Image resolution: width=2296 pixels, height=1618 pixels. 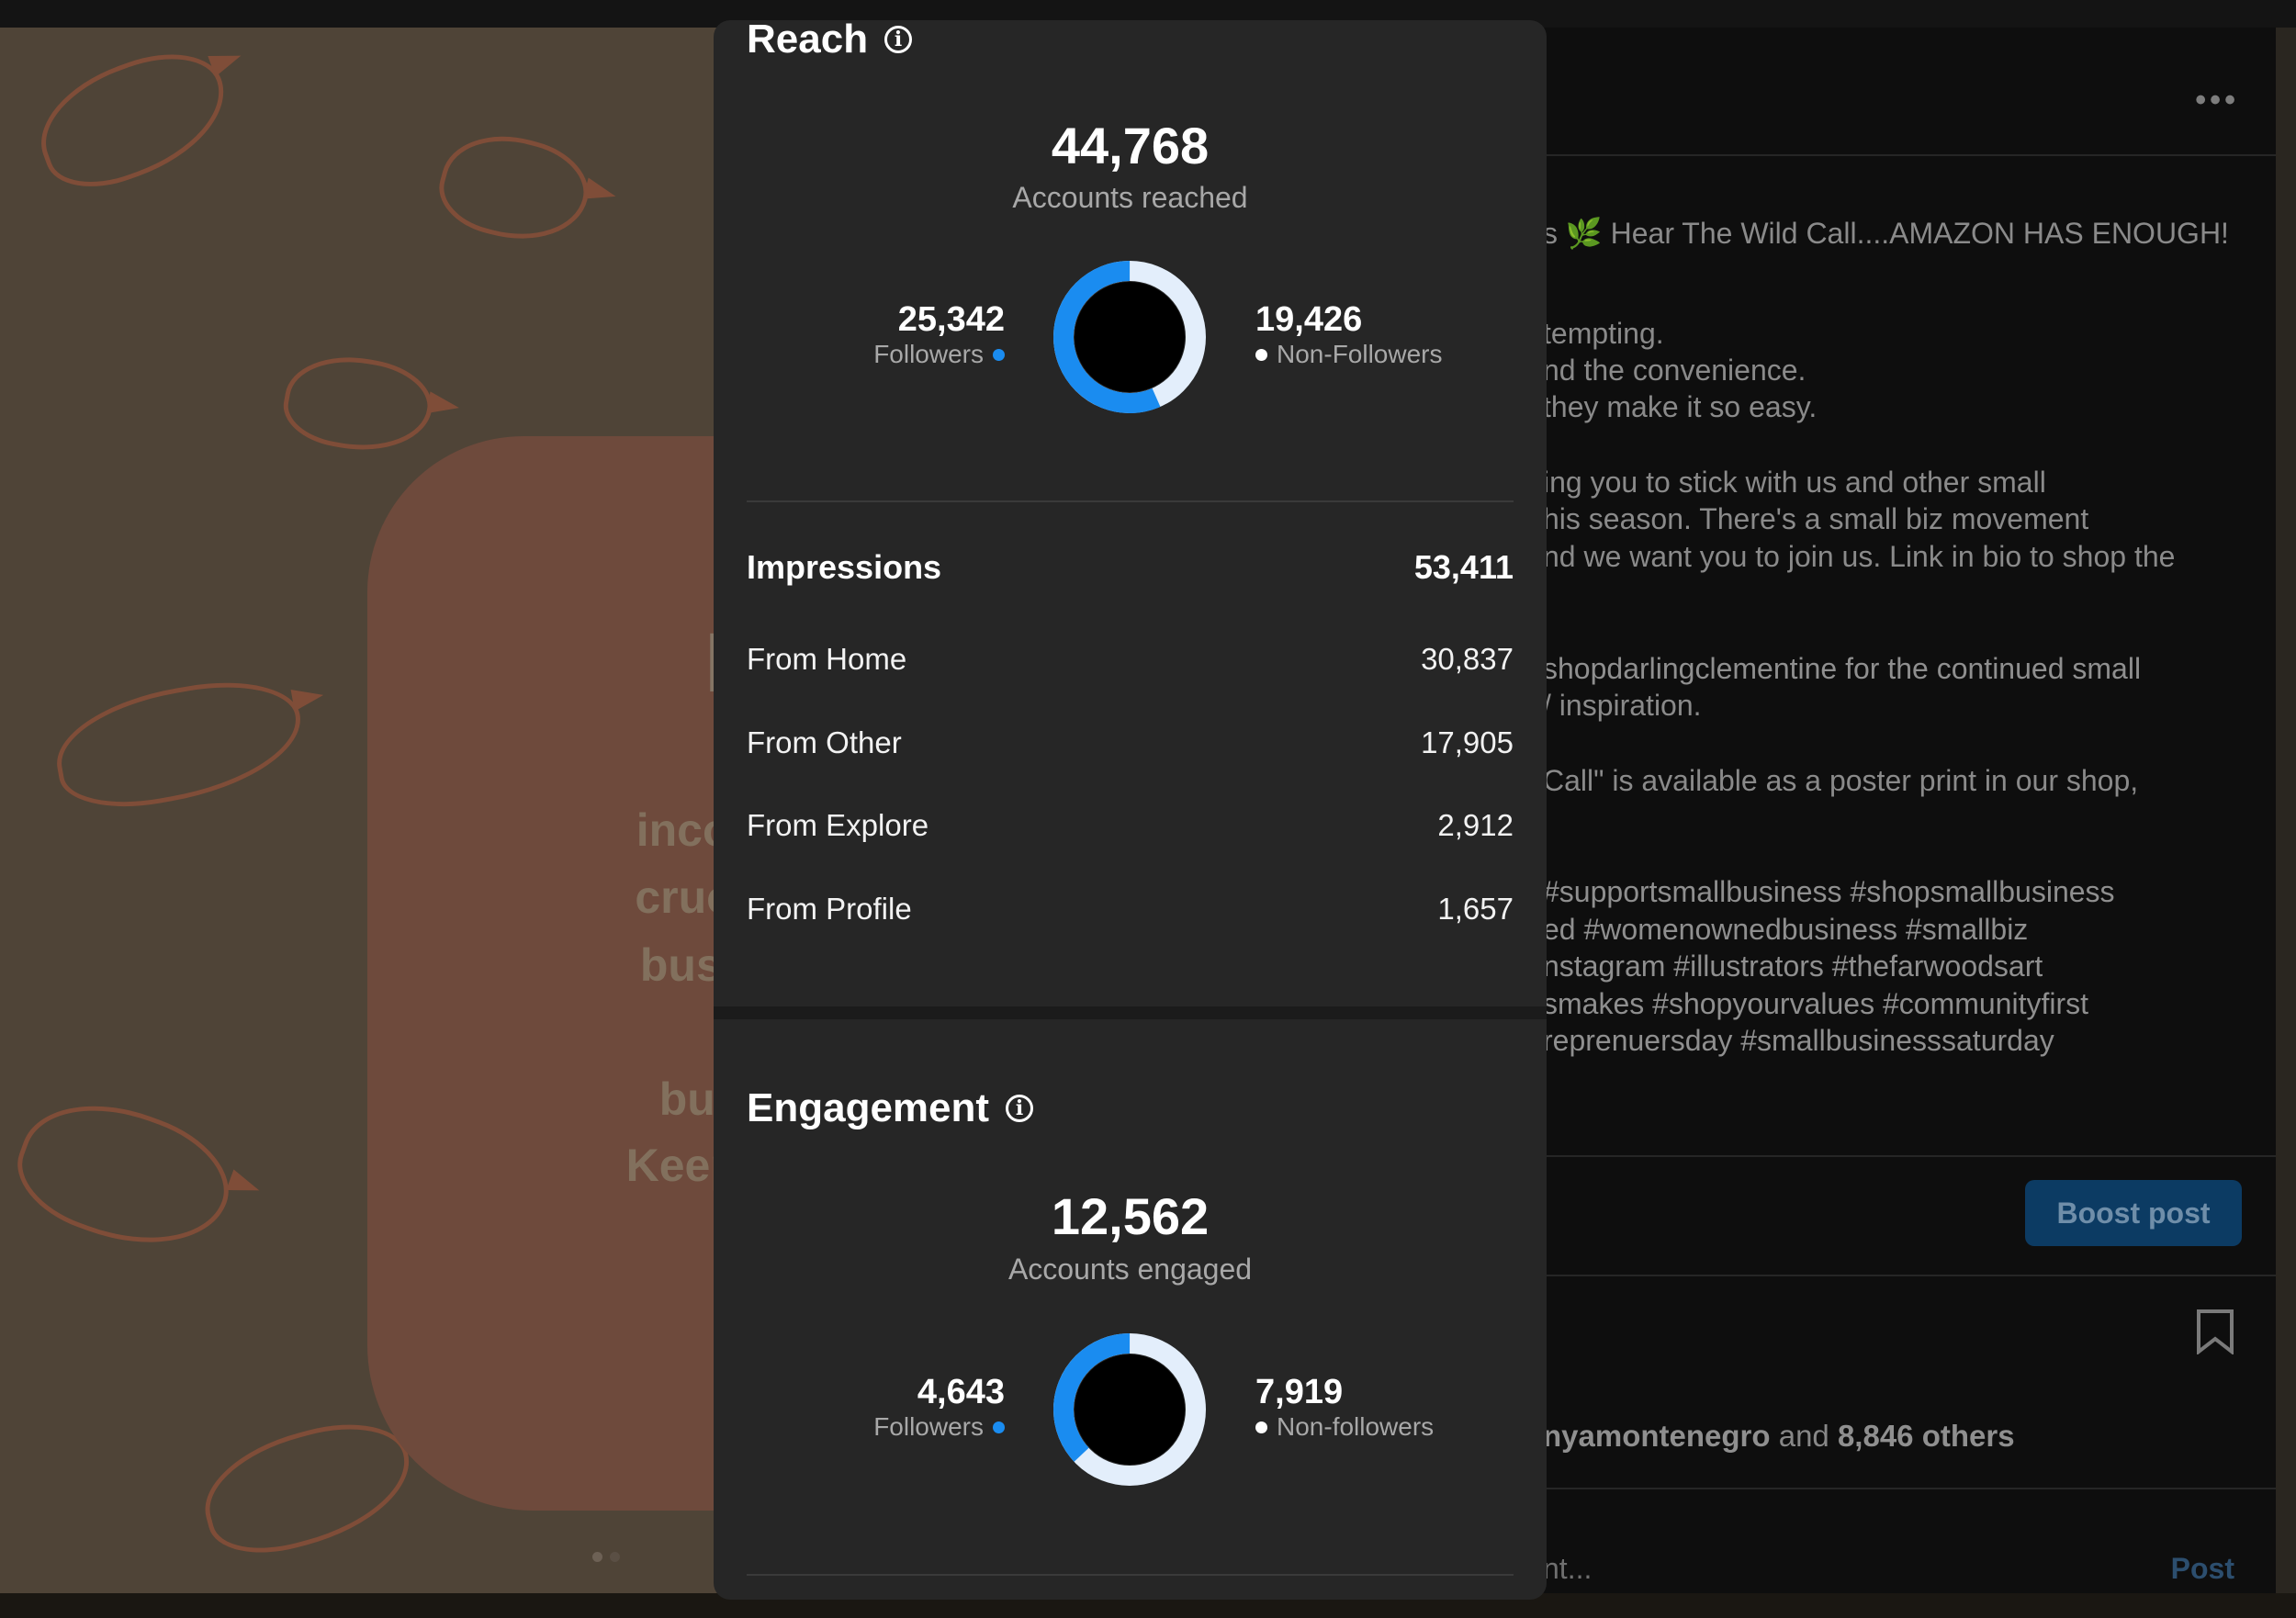 What do you see at coordinates (1344, 1427) in the screenshot?
I see `engagement-non-followers-label: Non-followers` at bounding box center [1344, 1427].